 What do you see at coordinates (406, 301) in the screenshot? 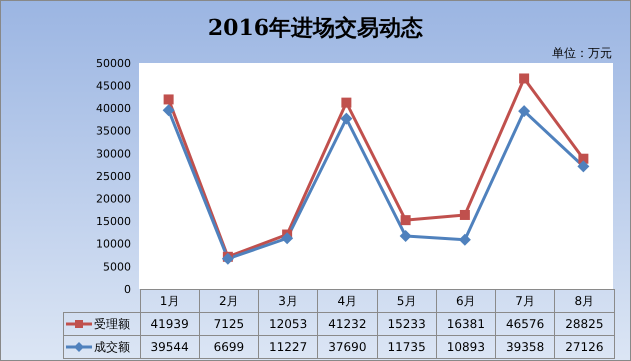
I see `x-tick-label: 5月` at bounding box center [406, 301].